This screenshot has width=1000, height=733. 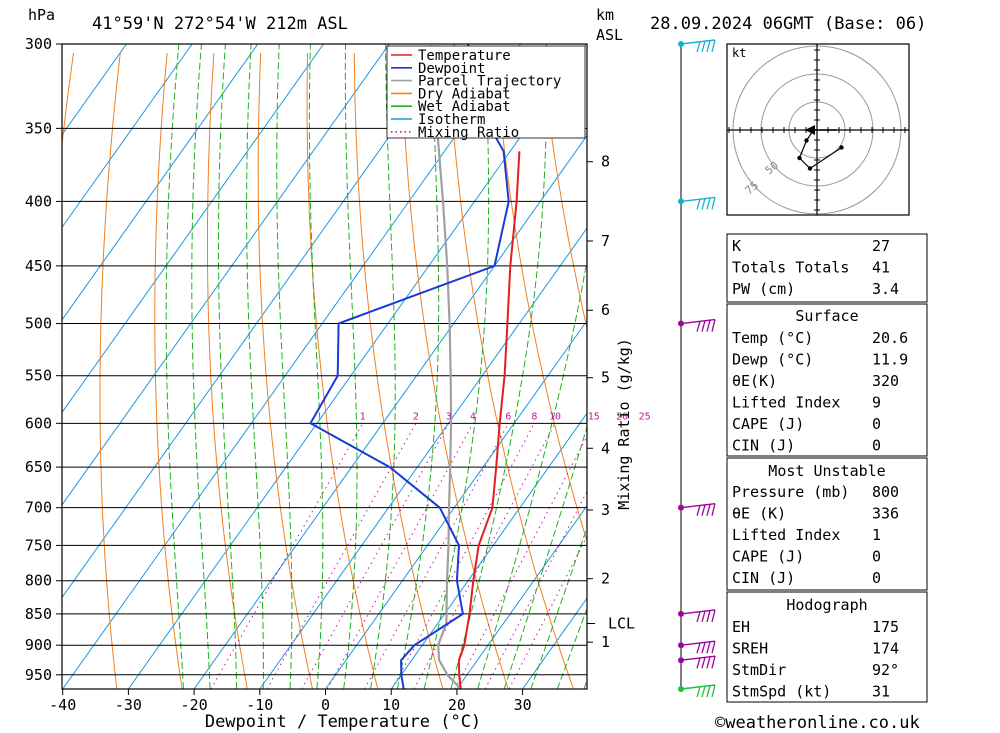 What do you see at coordinates (739, 53) in the screenshot?
I see `hodograph-unit-label: kt` at bounding box center [739, 53].